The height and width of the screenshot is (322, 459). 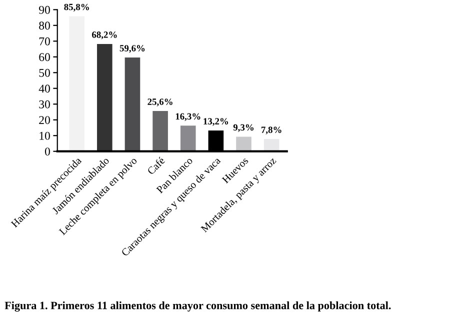 What do you see at coordinates (44, 10) in the screenshot?
I see `y-tick-label: 90` at bounding box center [44, 10].